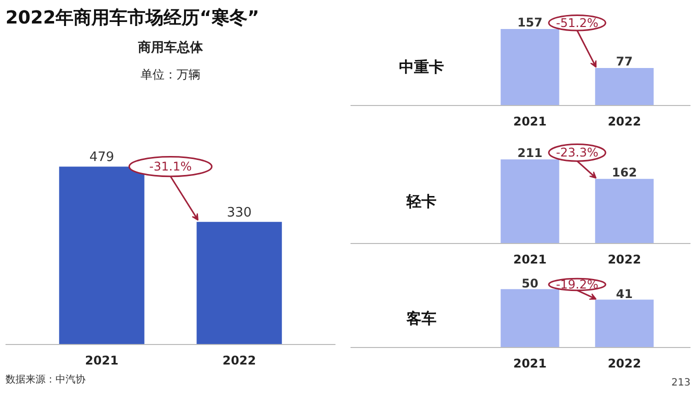 The height and width of the screenshot is (394, 700). I want to click on annotation: -31.1%, so click(170, 167).